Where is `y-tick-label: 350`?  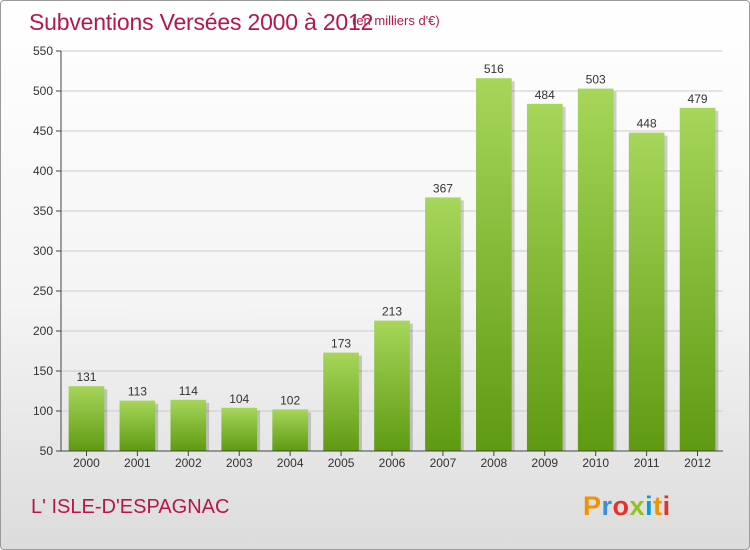 y-tick-label: 350 is located at coordinates (43, 211).